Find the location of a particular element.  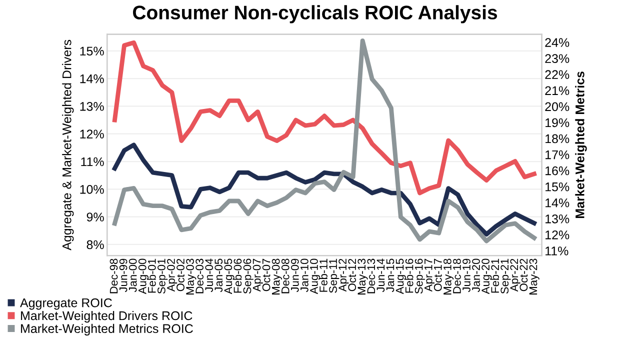

y2-tick-label: 19% is located at coordinates (558, 123).